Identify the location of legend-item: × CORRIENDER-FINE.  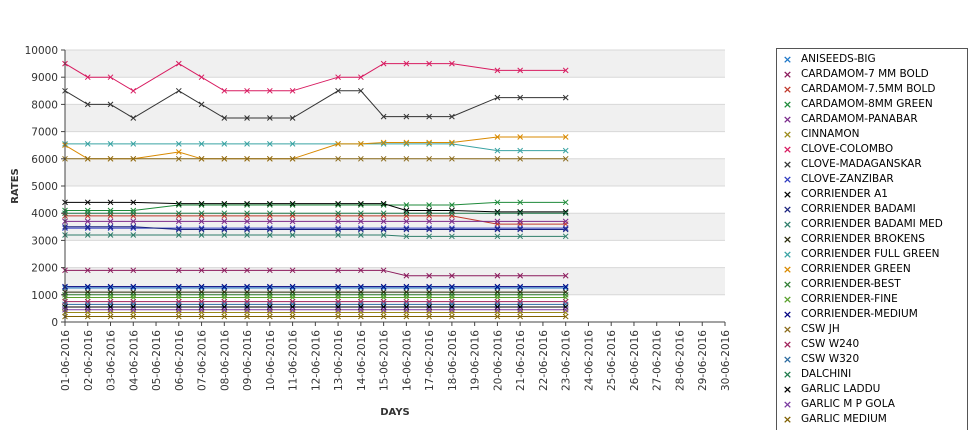
(872, 299).